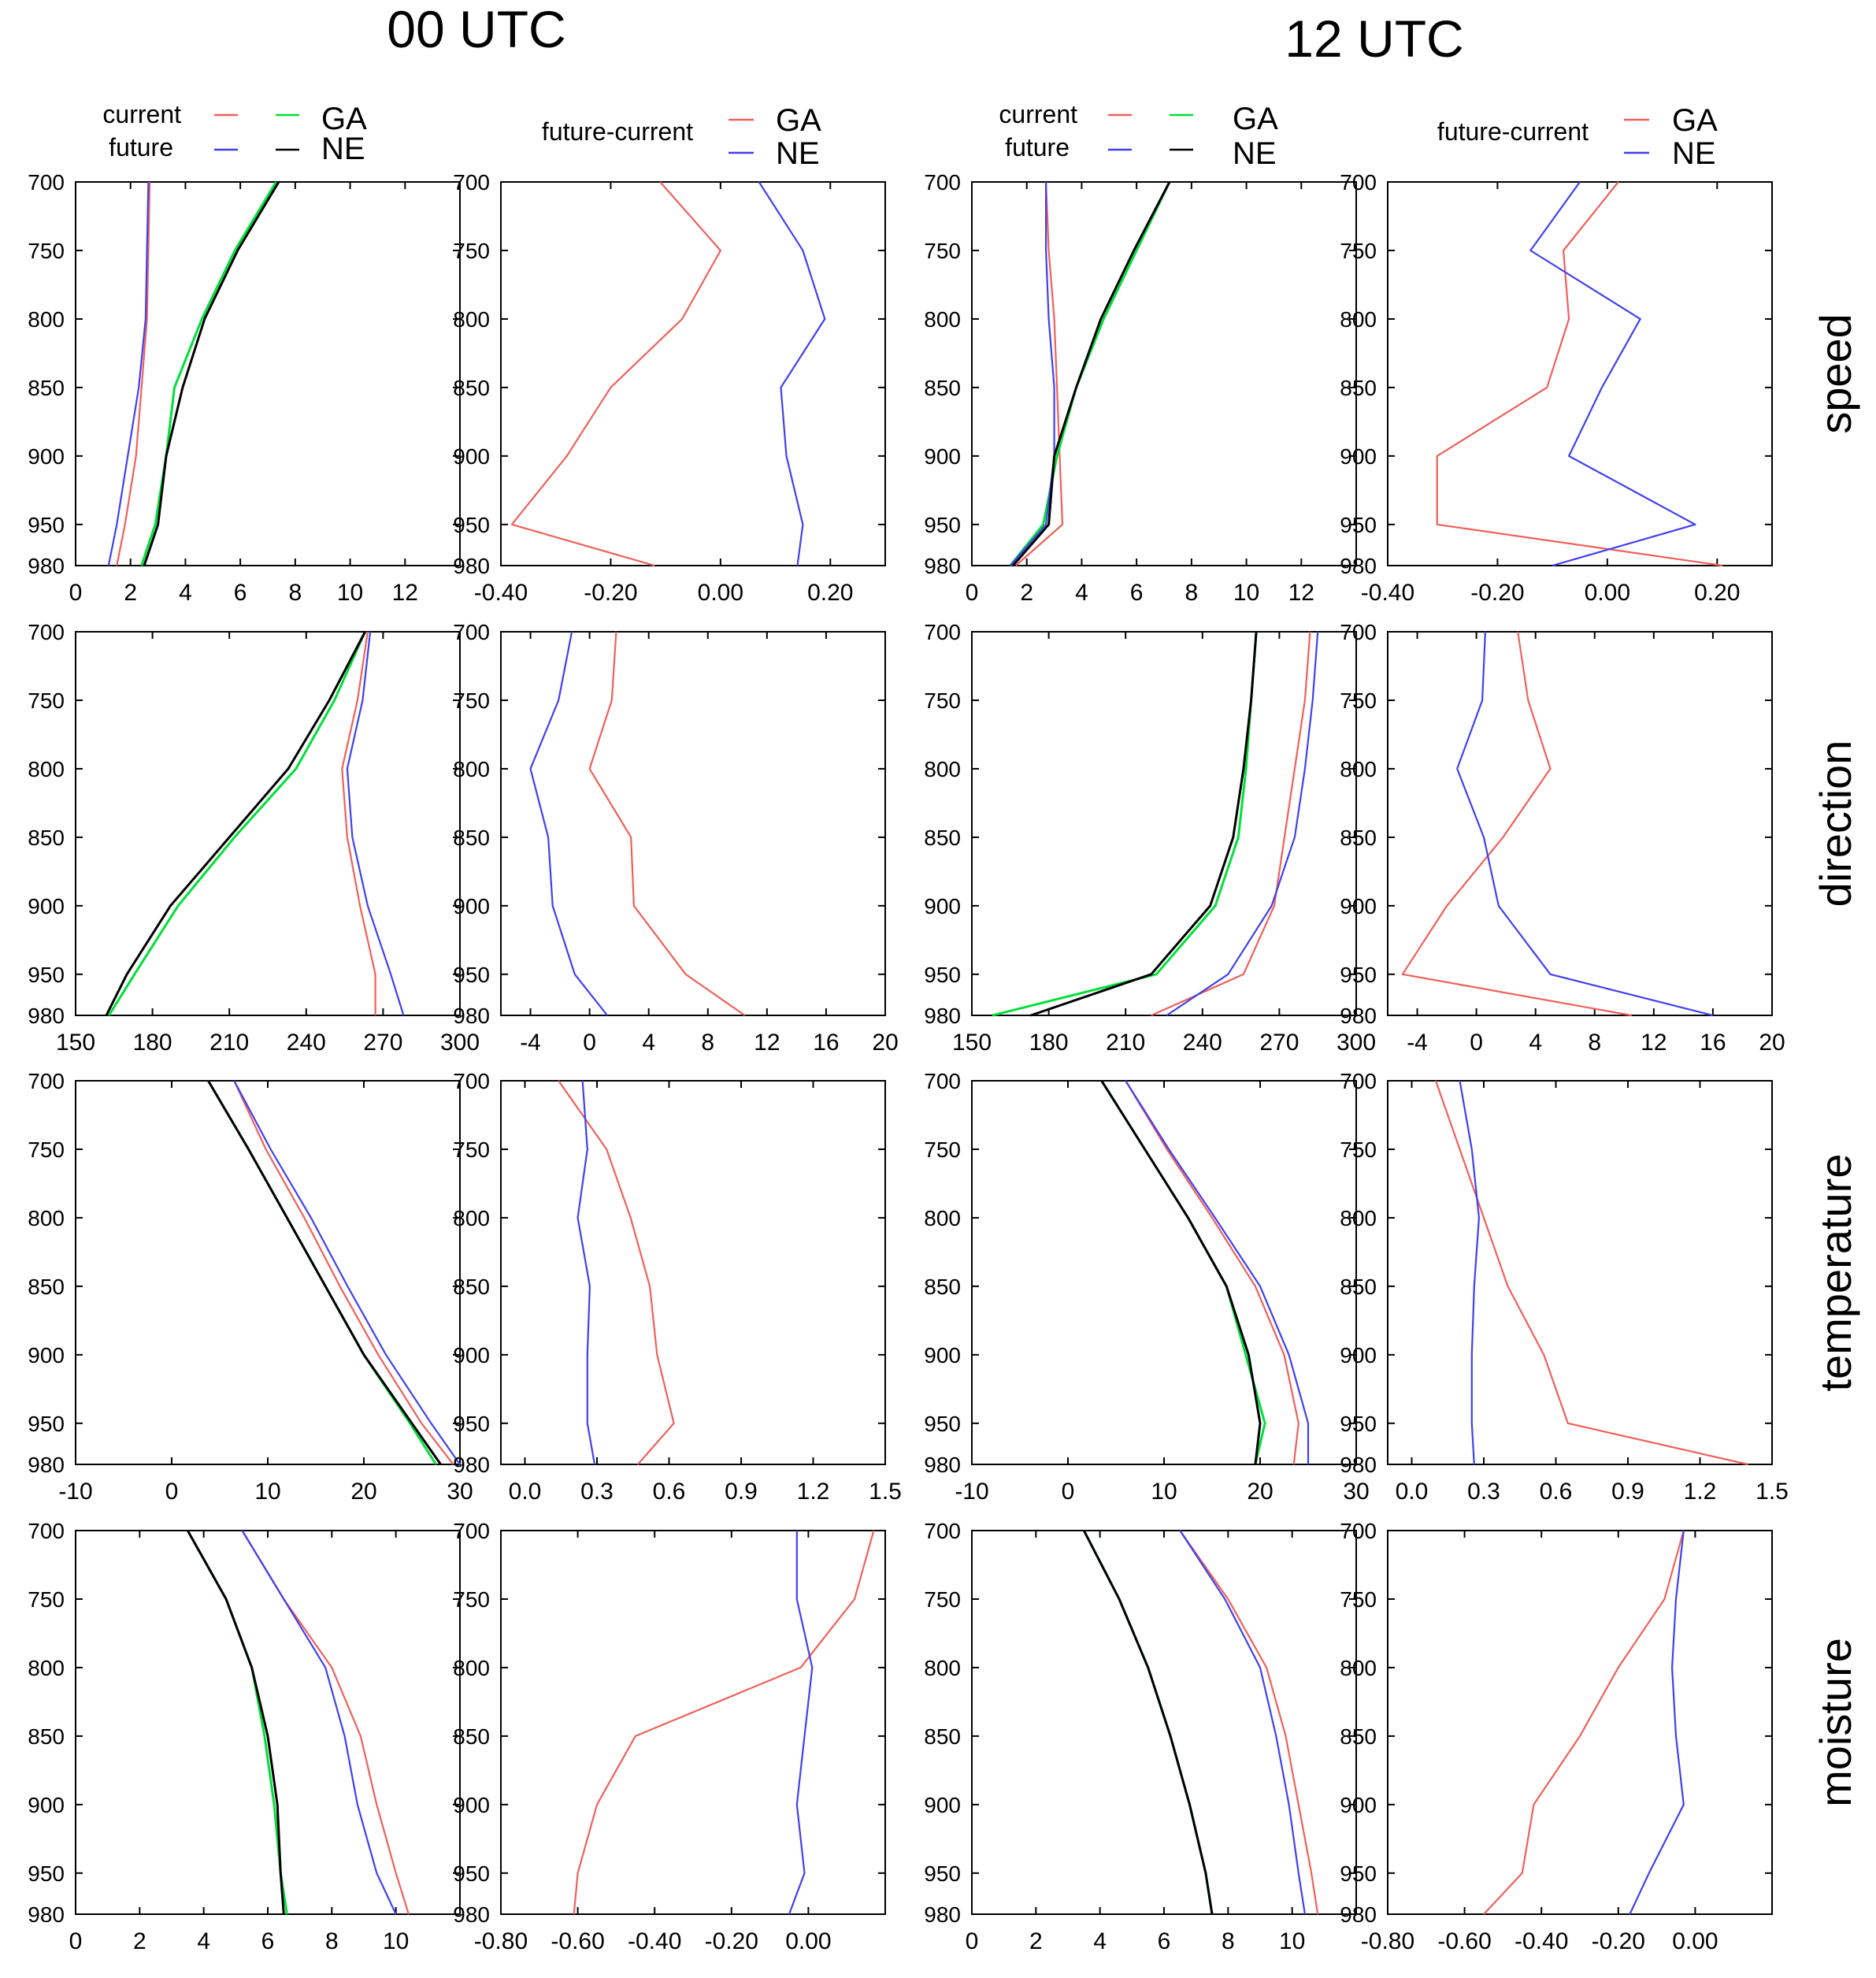  Describe the element at coordinates (1246, 593) in the screenshot. I see `x-tick-label: 10` at that location.